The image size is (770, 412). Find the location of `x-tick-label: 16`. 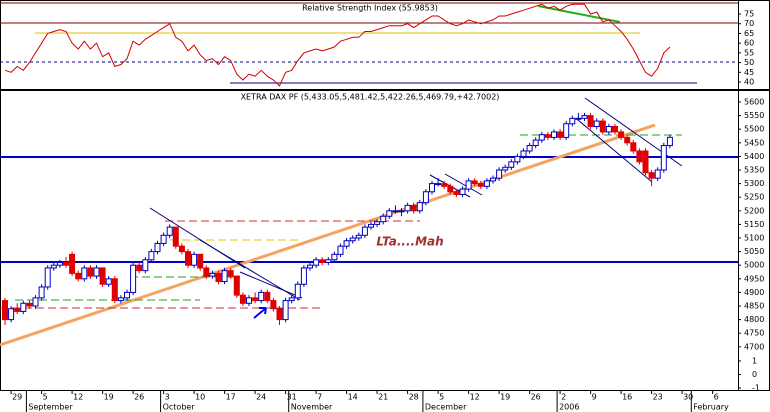

x-tick-label: 16 is located at coordinates (627, 397).